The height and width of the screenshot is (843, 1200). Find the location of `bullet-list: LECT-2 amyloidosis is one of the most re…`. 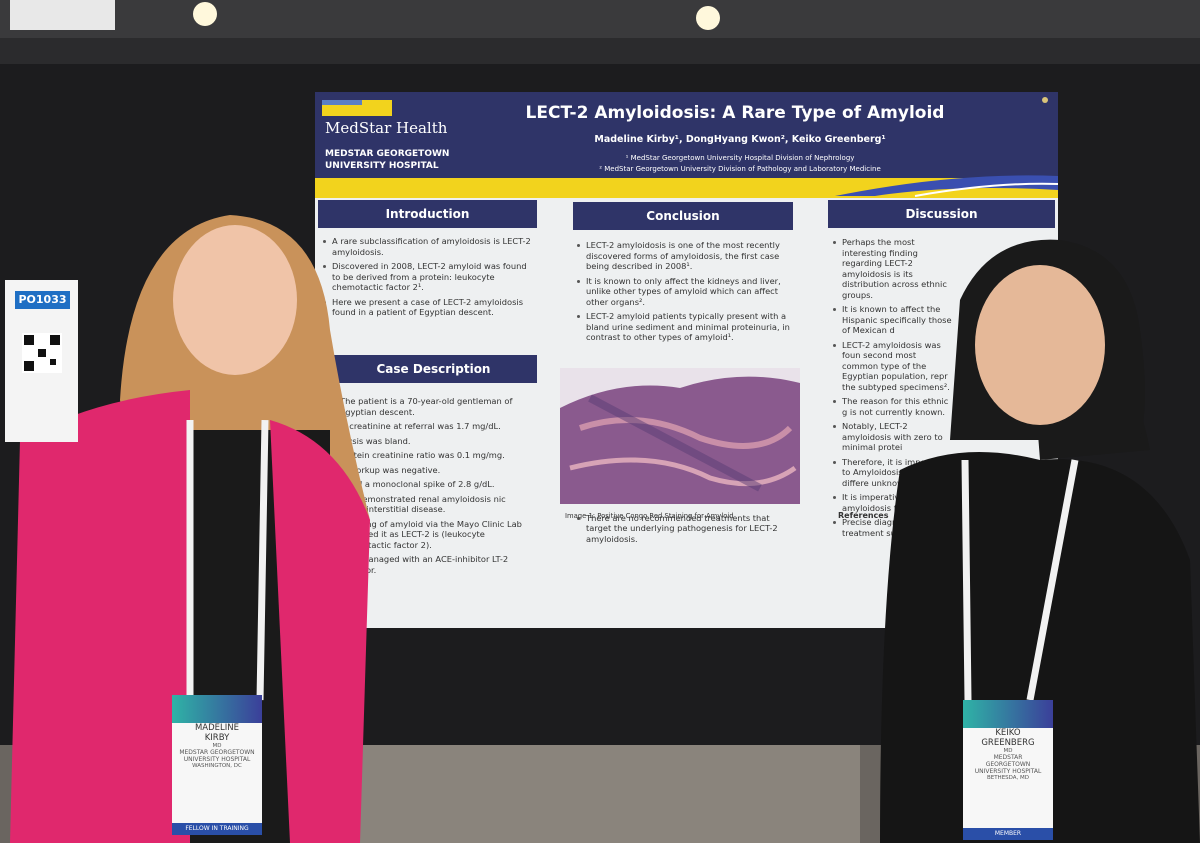

bullet-list: LECT-2 amyloidosis is one of the most re… is located at coordinates (683, 394).